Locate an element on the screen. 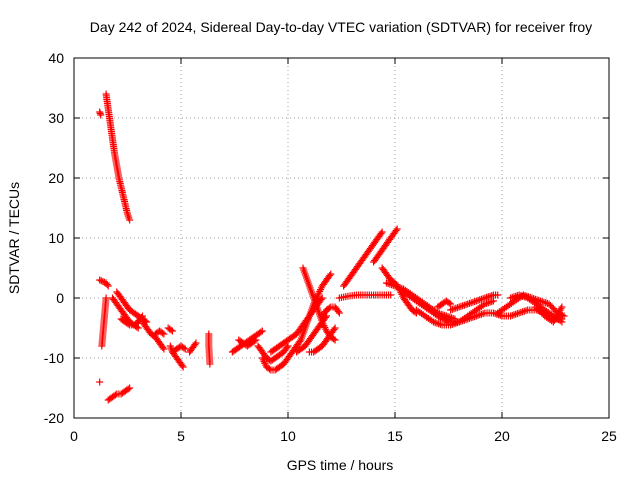  y-tick-label: 40 is located at coordinates (56, 58).